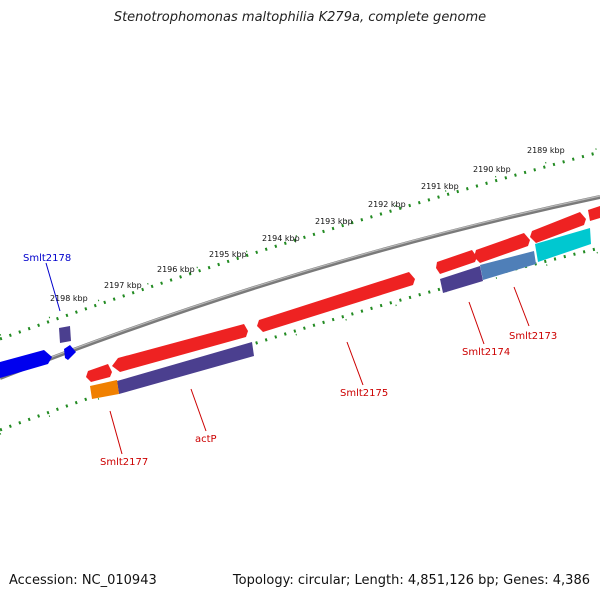 This screenshot has width=600, height=600. I want to click on tick-label: 2189 kbp, so click(546, 150).